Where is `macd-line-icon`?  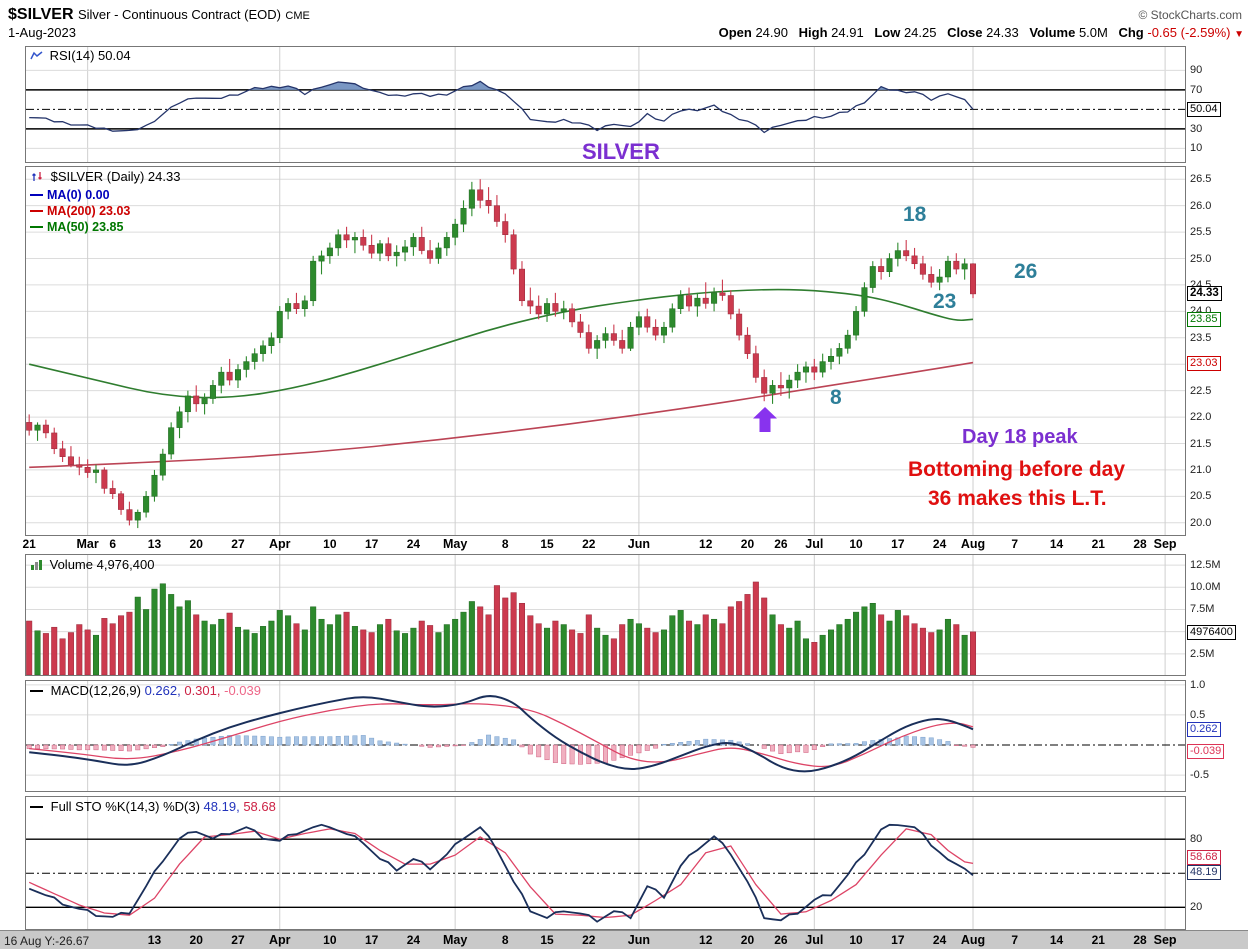 macd-line-icon is located at coordinates (36, 691).